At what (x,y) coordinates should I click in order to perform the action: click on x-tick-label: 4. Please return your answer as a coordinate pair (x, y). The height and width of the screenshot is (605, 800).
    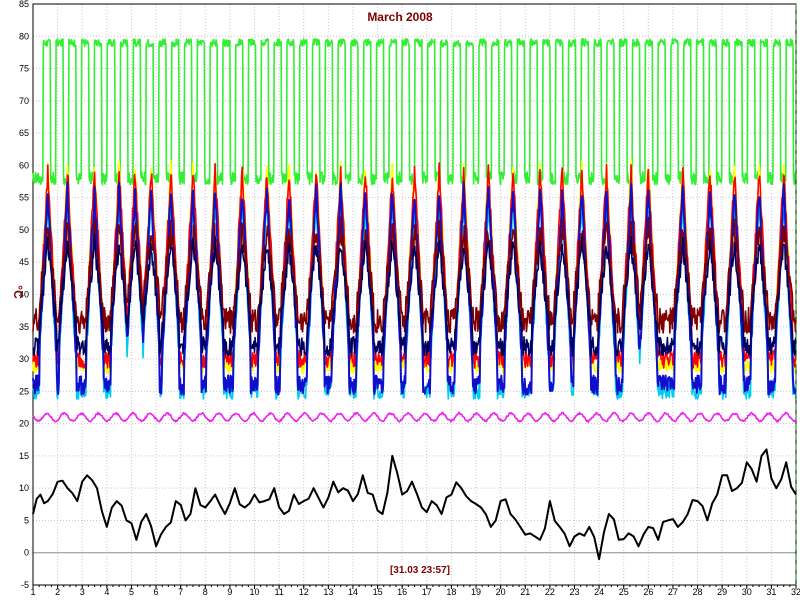
    Looking at the image, I should click on (106, 592).